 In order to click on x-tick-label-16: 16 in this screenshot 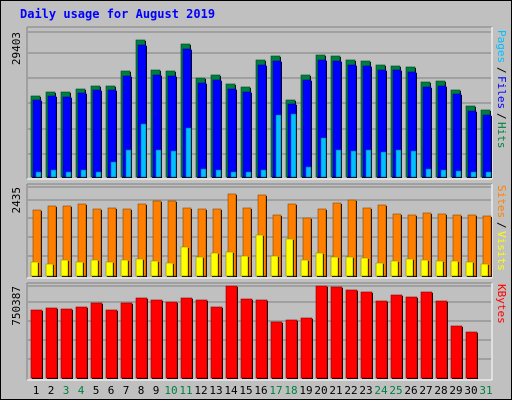, I will do `click(260, 390)`.